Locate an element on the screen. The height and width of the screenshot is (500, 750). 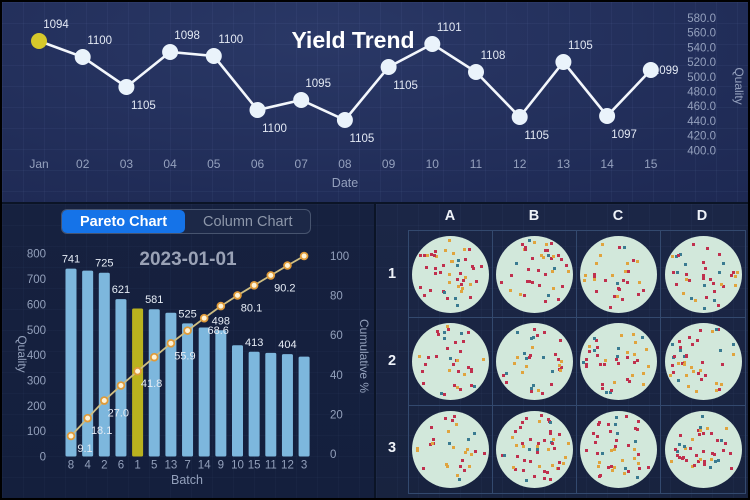
wafer-cell-D2 is located at coordinates (703, 362).